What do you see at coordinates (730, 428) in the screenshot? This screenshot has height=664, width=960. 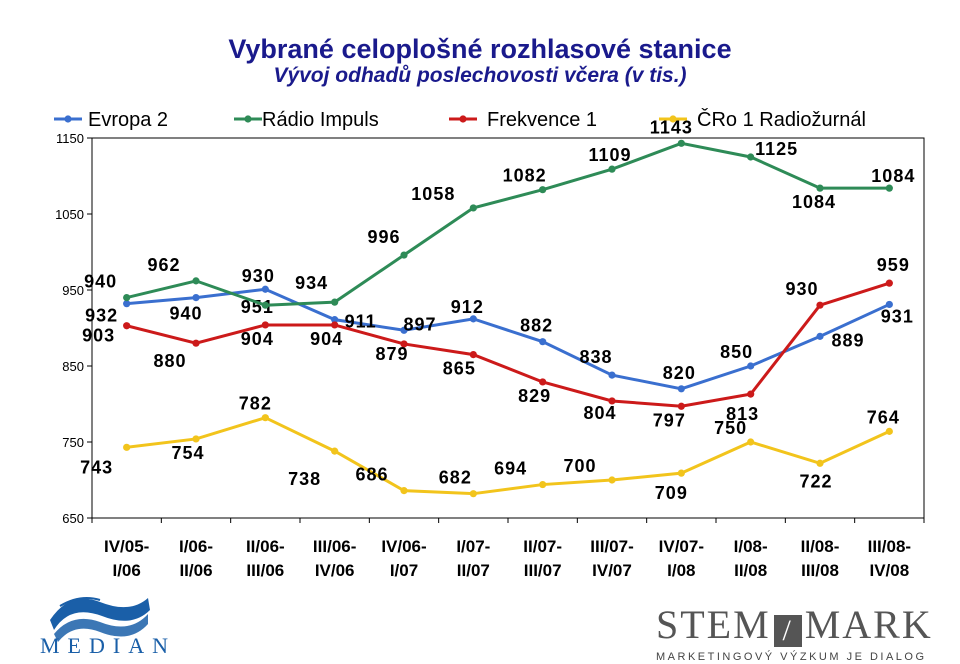 I see `data-label: 750` at bounding box center [730, 428].